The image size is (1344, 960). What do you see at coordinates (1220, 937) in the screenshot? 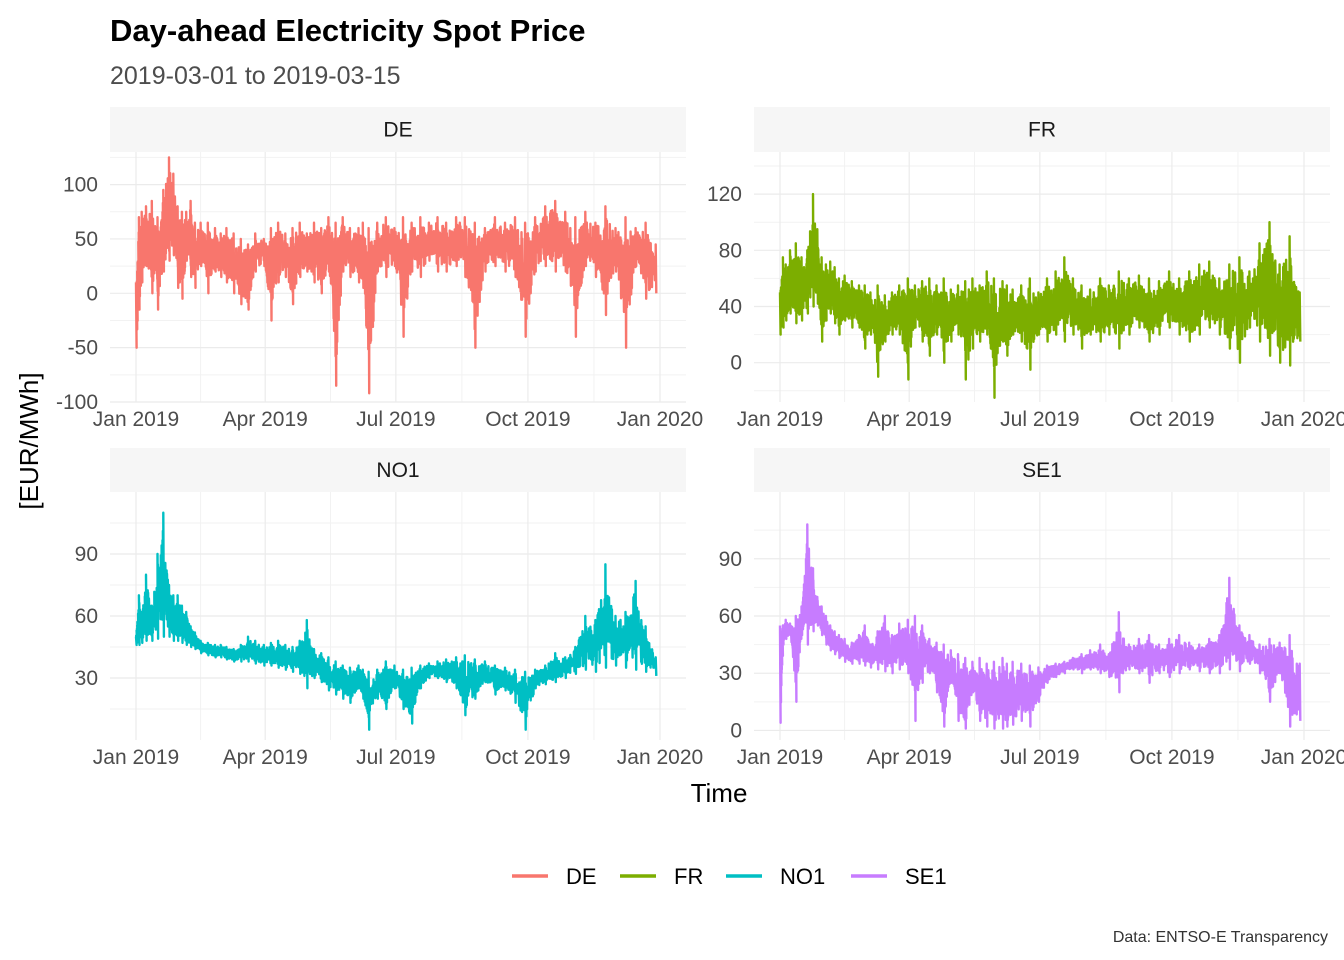
I see `caption: Data: ENTSO-E Transparency` at bounding box center [1220, 937].